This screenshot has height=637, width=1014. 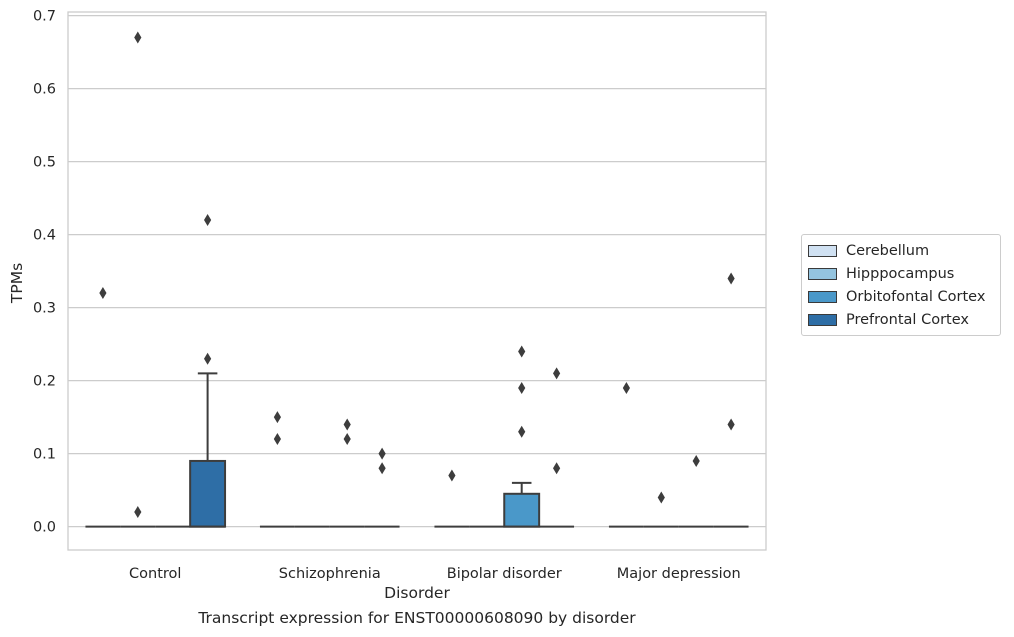 What do you see at coordinates (44, 236) in the screenshot?
I see `y-tick-label: 0.4` at bounding box center [44, 236].